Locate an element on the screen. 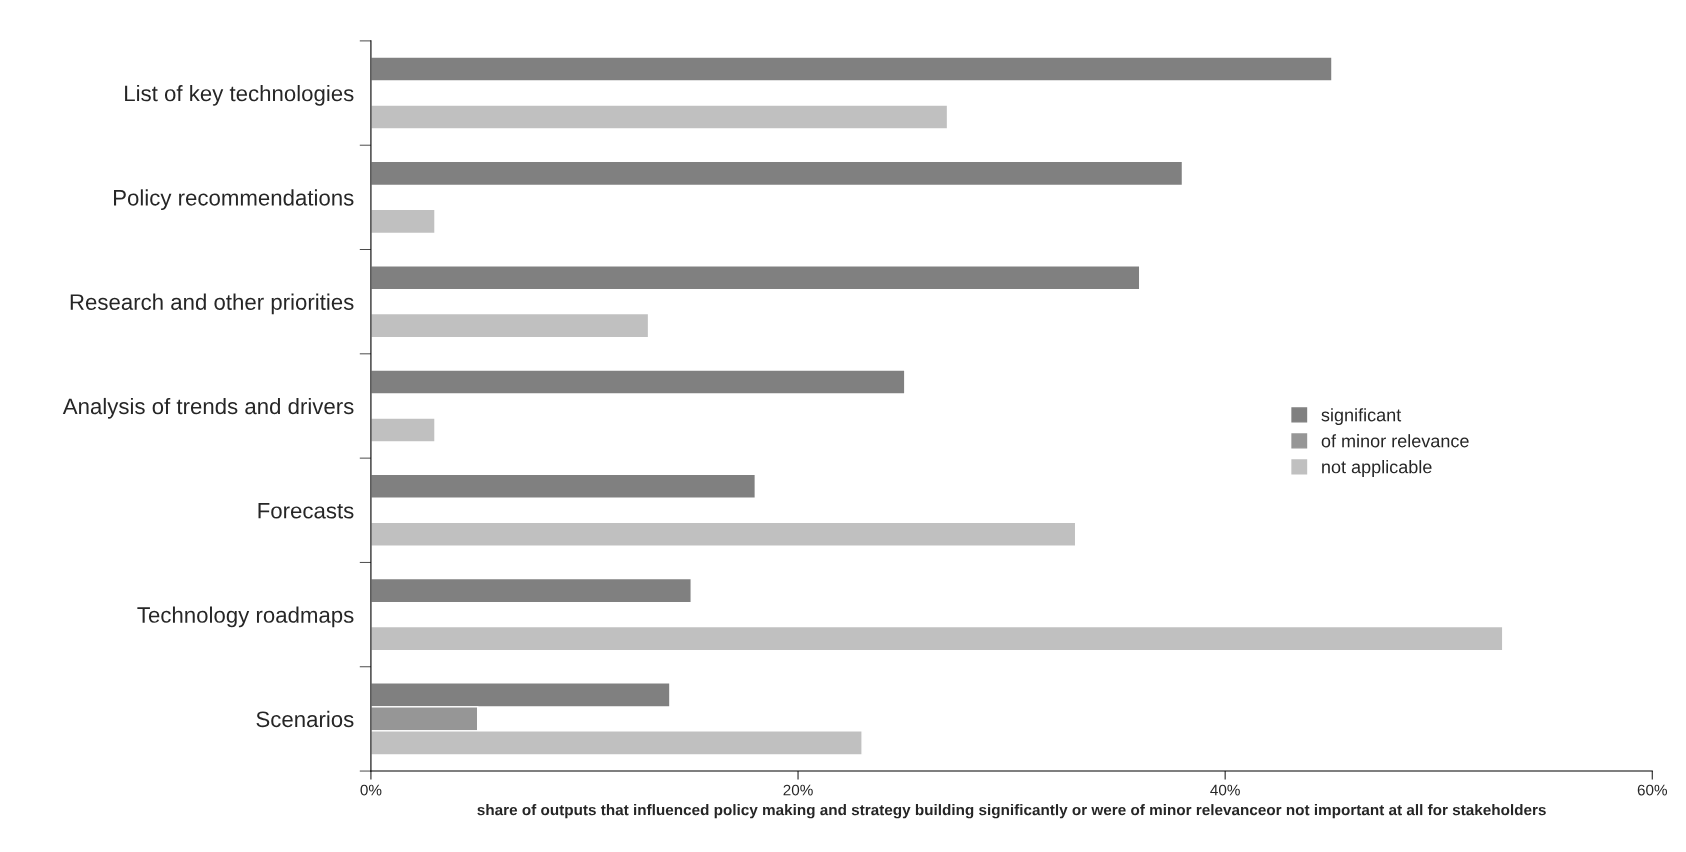 The height and width of the screenshot is (852, 1686). x-tick-label: 60% is located at coordinates (1652, 790).